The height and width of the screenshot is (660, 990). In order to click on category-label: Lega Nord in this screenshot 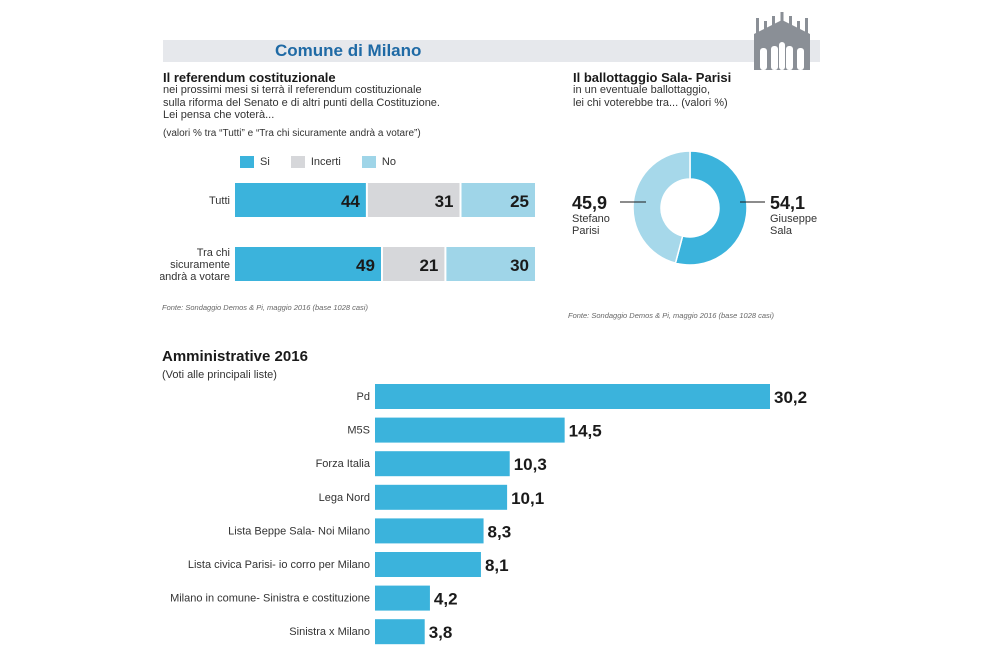, I will do `click(344, 498)`.